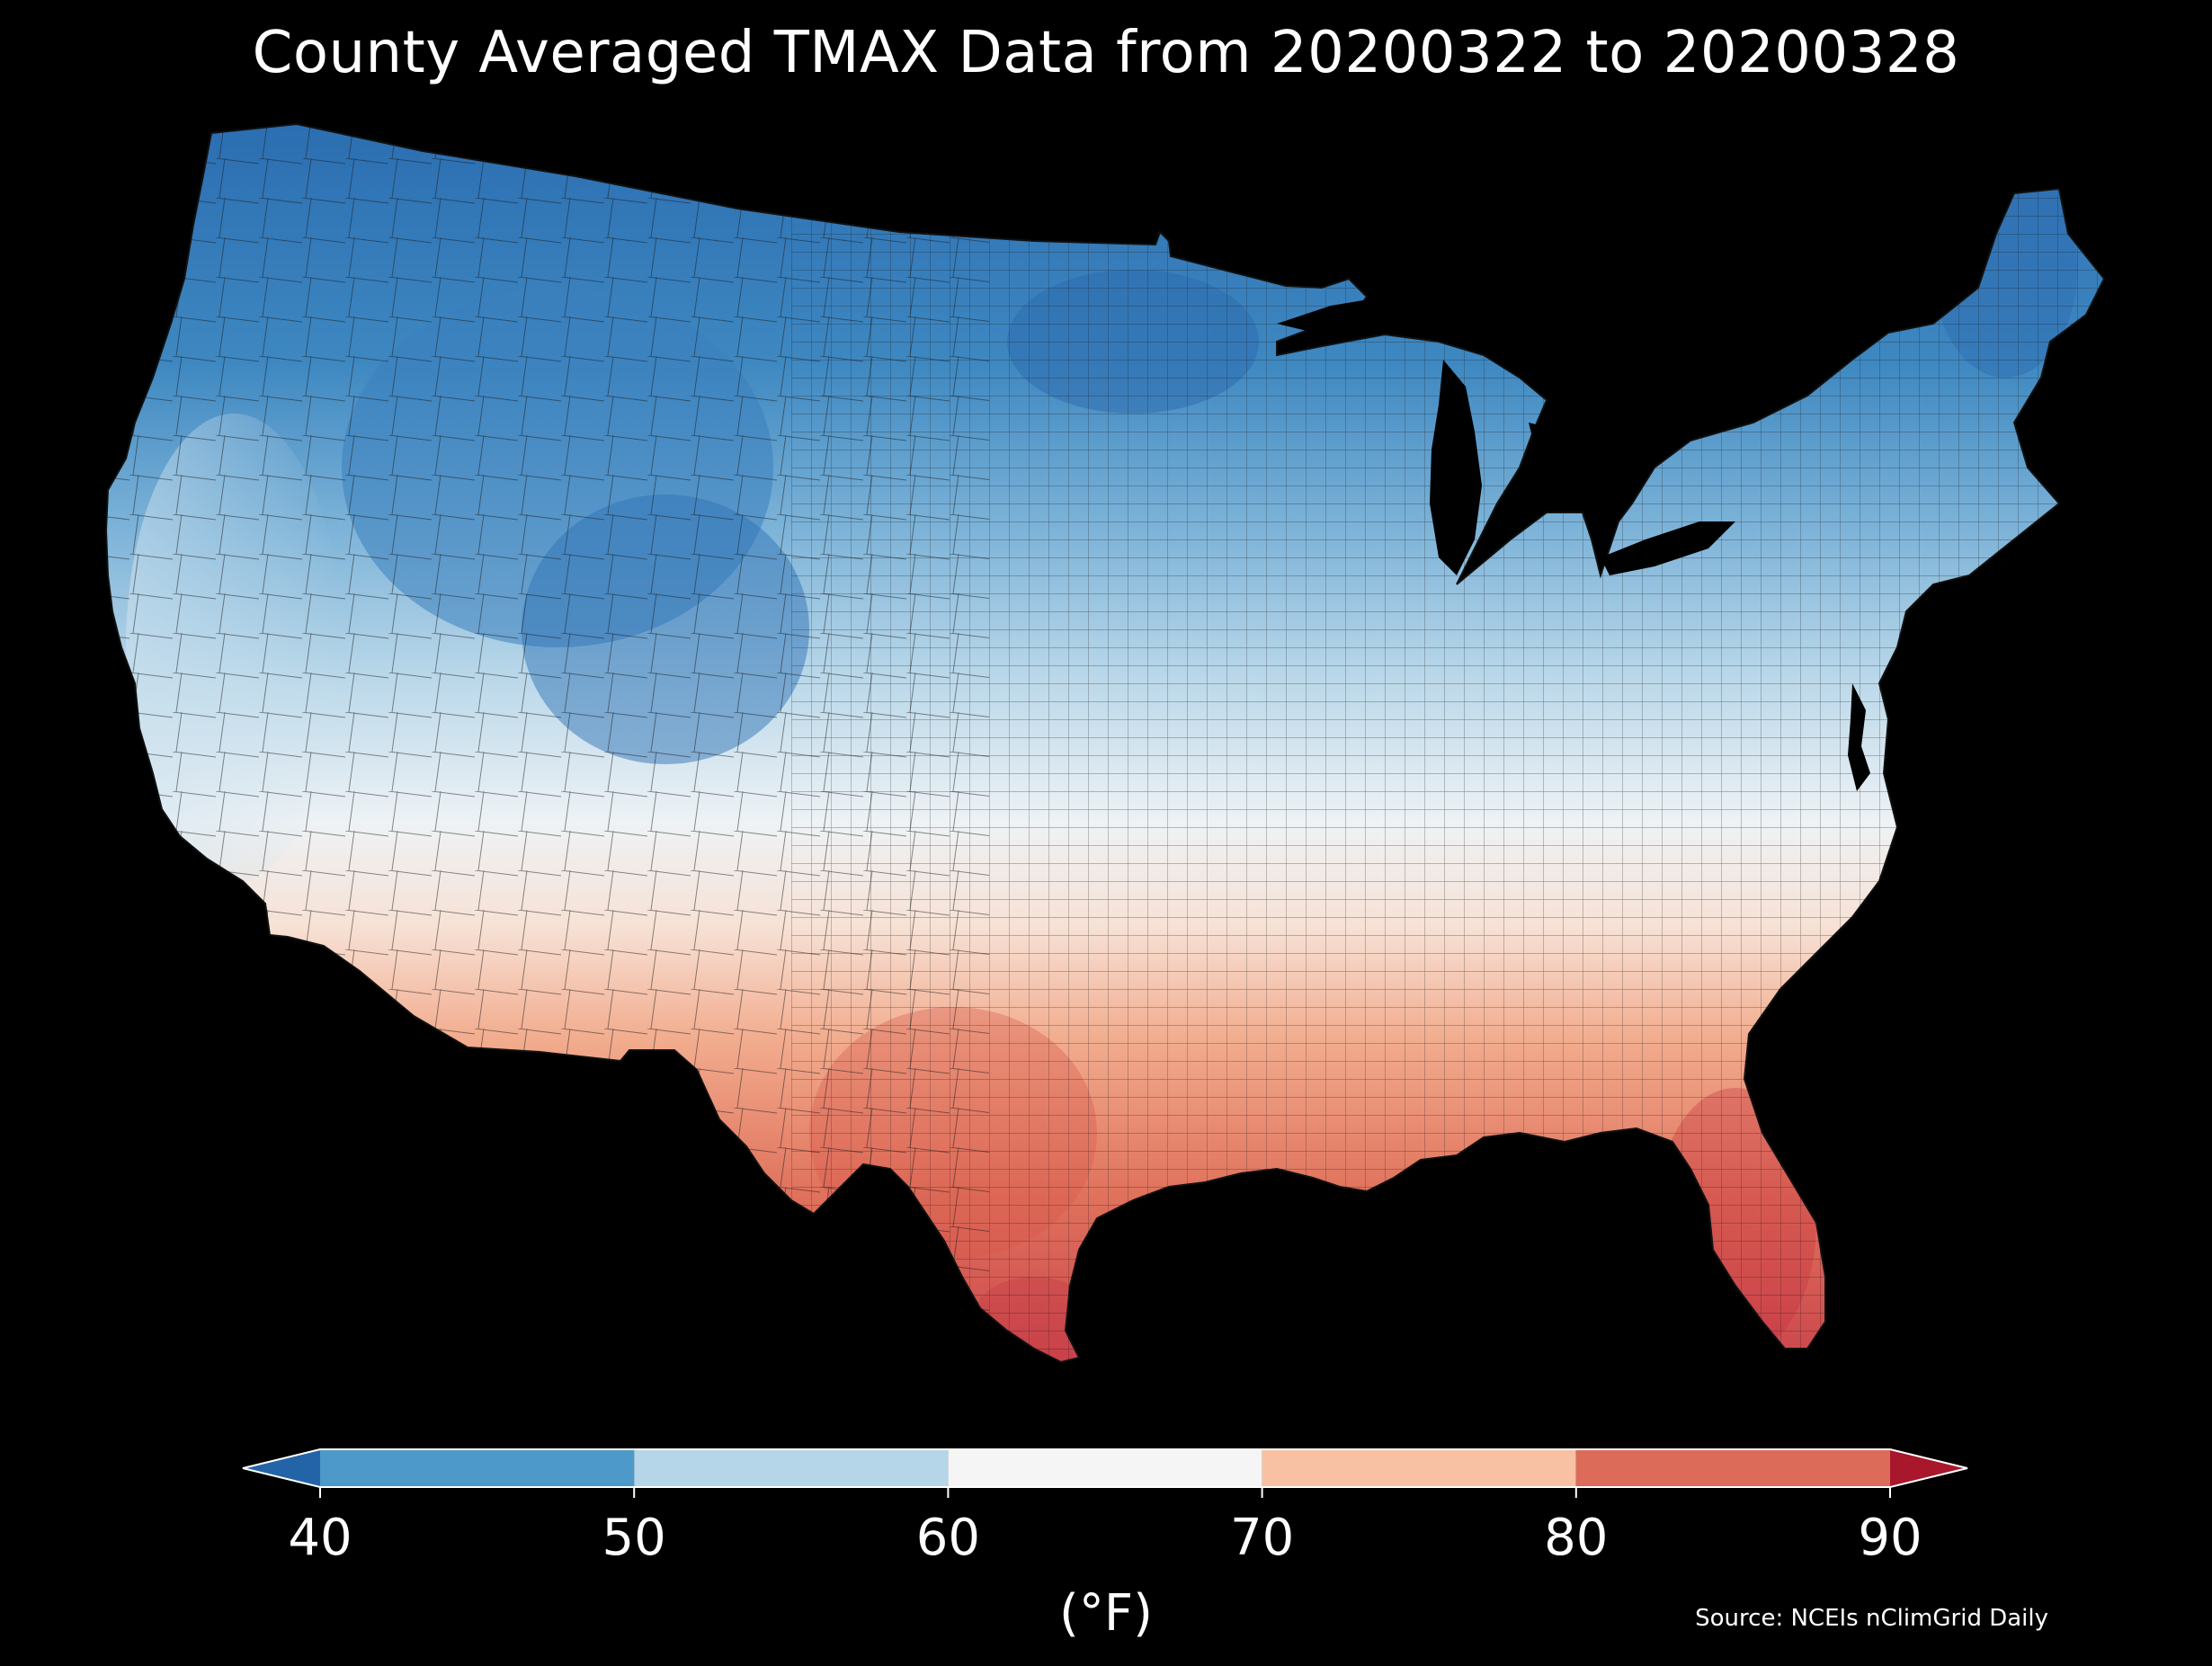 The width and height of the screenshot is (2212, 1666). What do you see at coordinates (1928, 1468) in the screenshot?
I see `colorbar-over-arrow` at bounding box center [1928, 1468].